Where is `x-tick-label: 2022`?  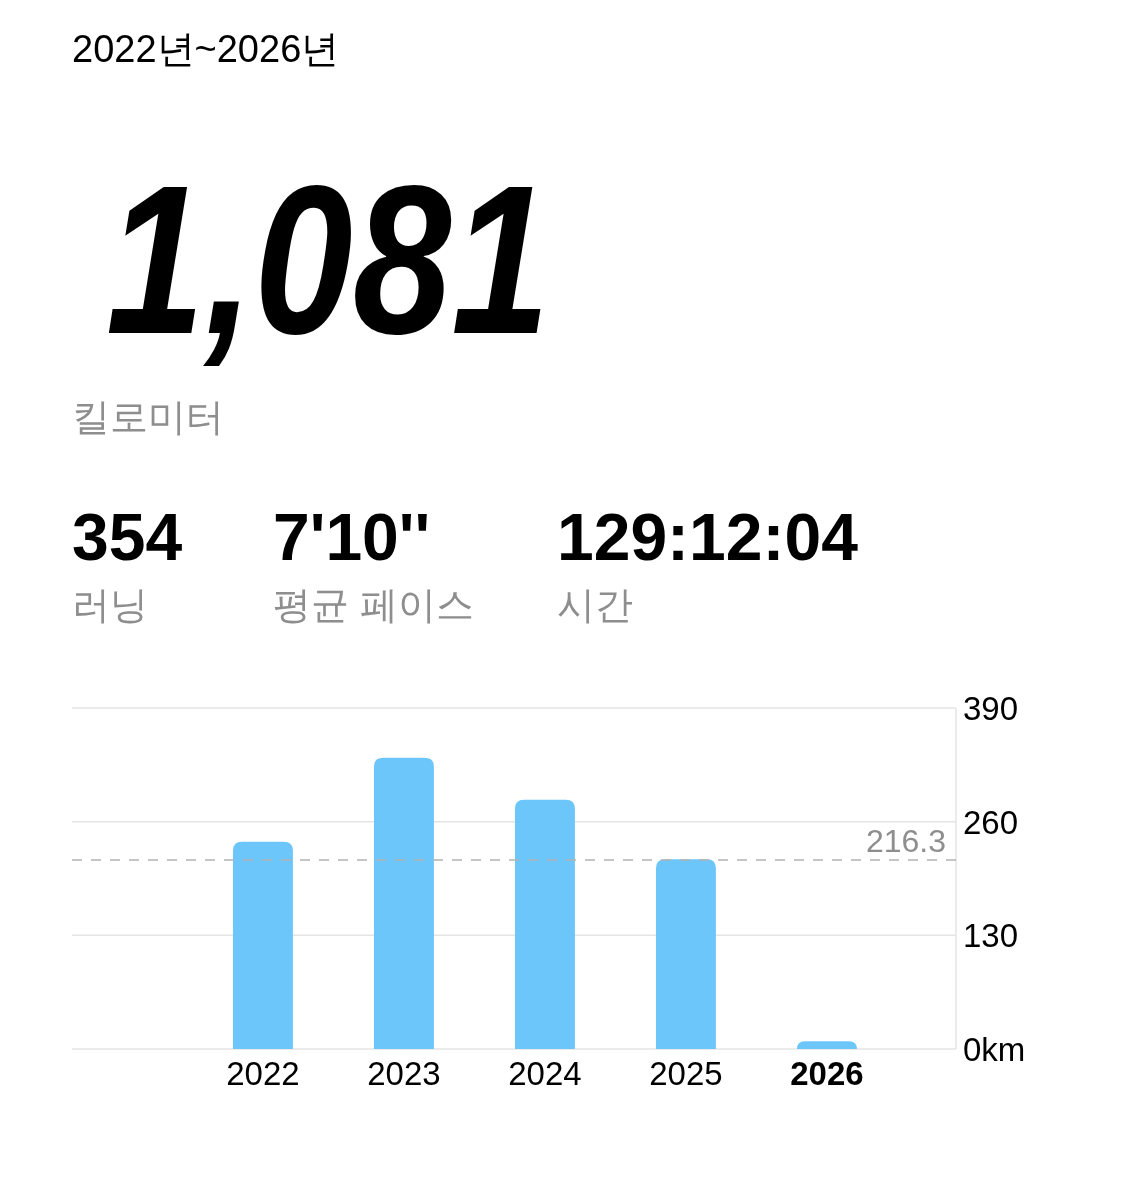
x-tick-label: 2022 is located at coordinates (263, 1073).